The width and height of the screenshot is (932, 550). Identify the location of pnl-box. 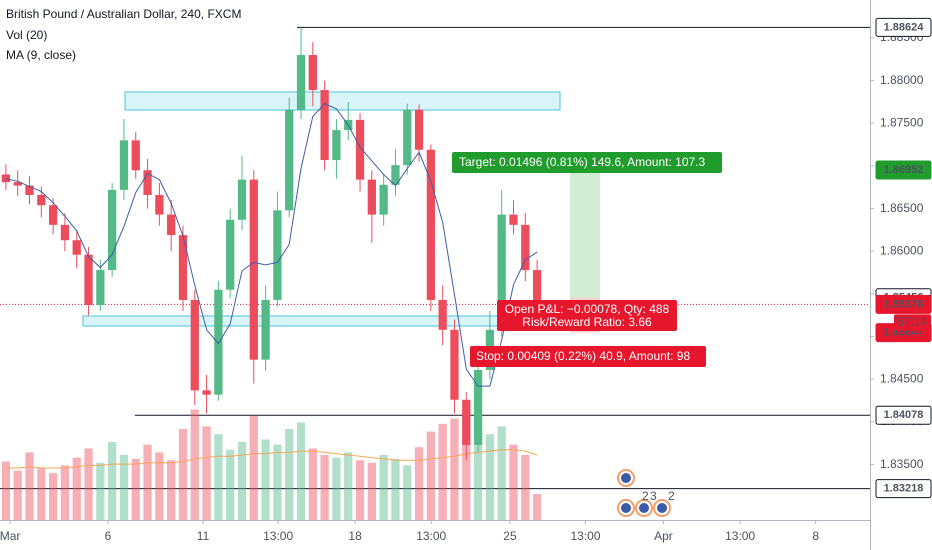
(587, 315).